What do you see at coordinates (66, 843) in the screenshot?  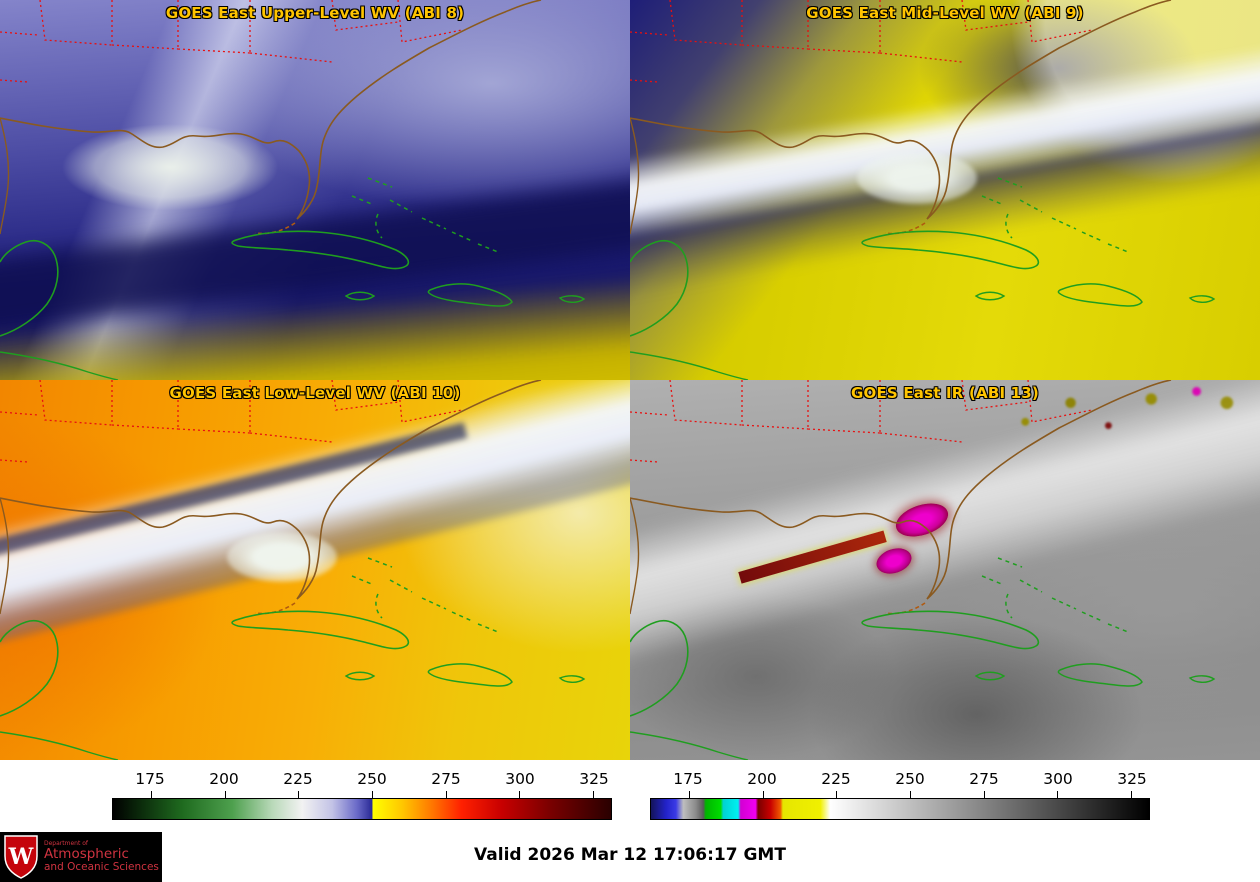 I see `logo-dept-line: Department of` at bounding box center [66, 843].